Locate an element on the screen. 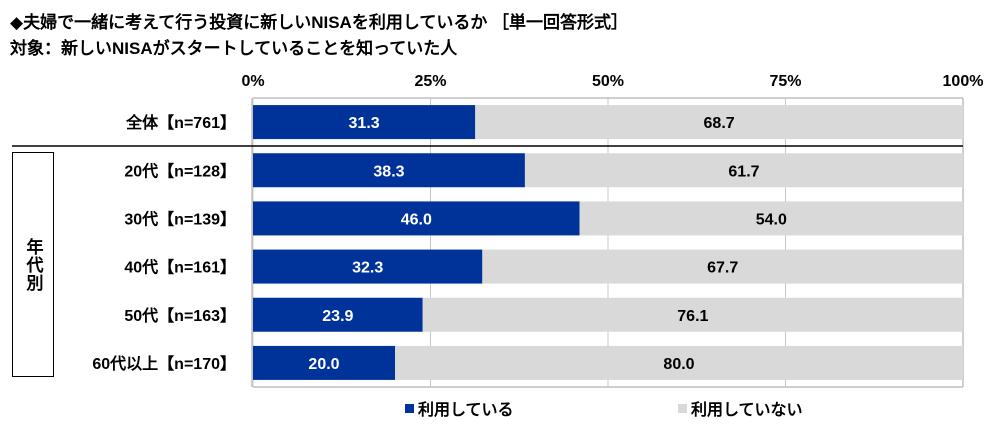  data-label: 68.7 is located at coordinates (719, 123).